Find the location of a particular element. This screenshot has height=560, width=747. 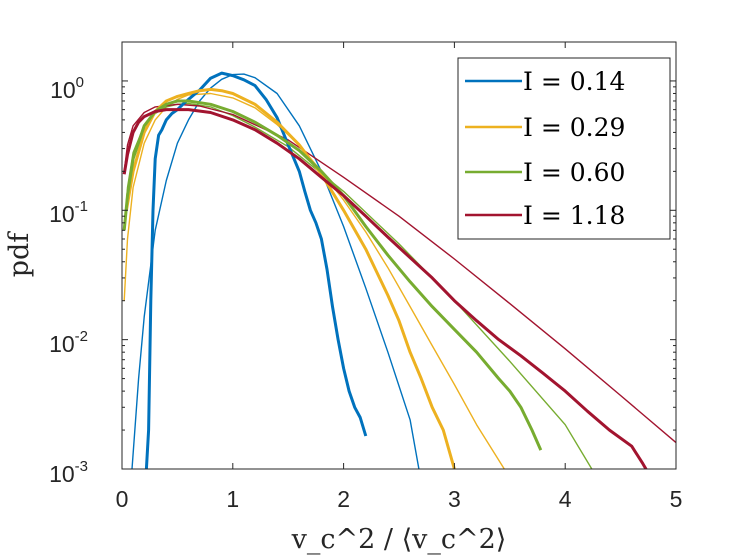

y-tick-label: 10⁻³ is located at coordinates (68, 472).